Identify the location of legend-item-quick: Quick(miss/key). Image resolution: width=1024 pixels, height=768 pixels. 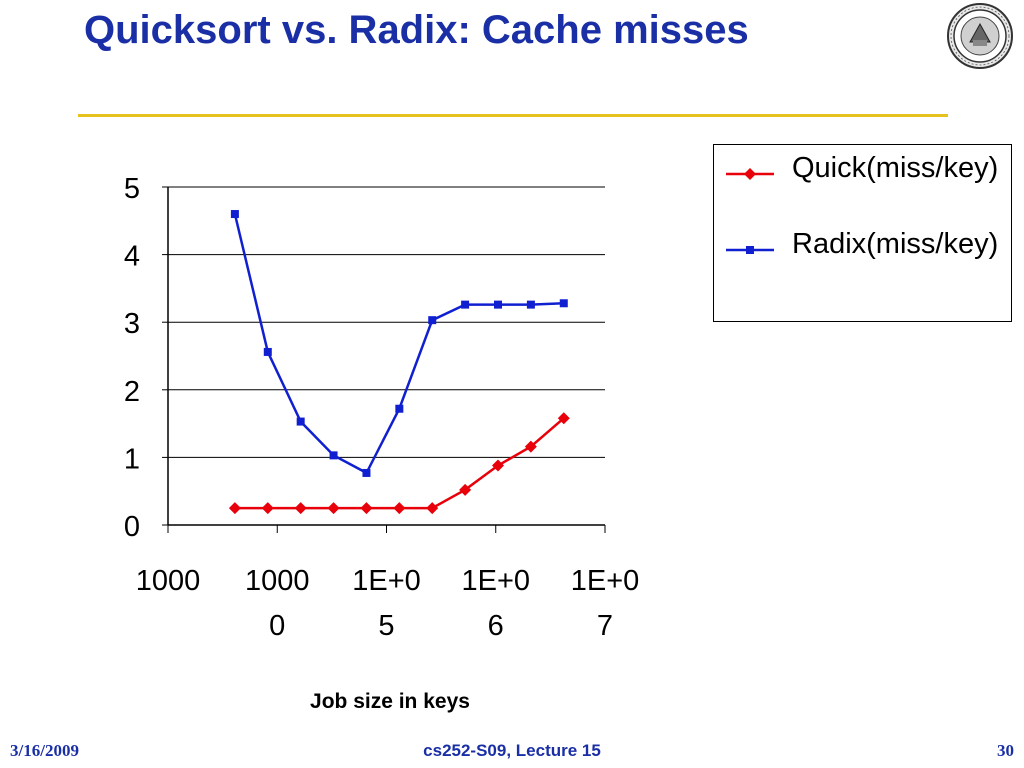
(868, 187).